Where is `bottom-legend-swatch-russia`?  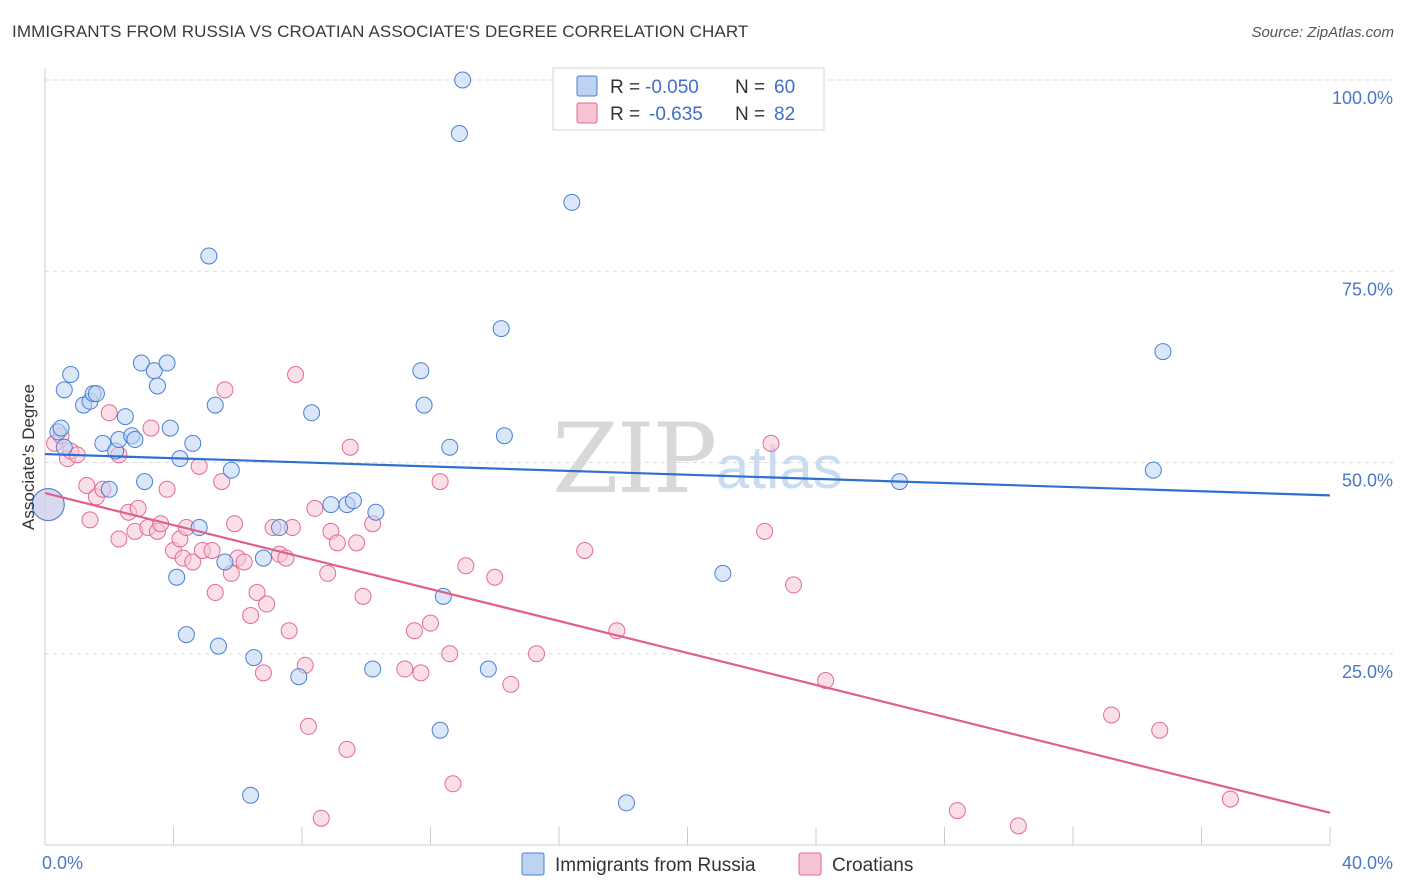 bottom-legend-swatch-russia is located at coordinates (533, 864).